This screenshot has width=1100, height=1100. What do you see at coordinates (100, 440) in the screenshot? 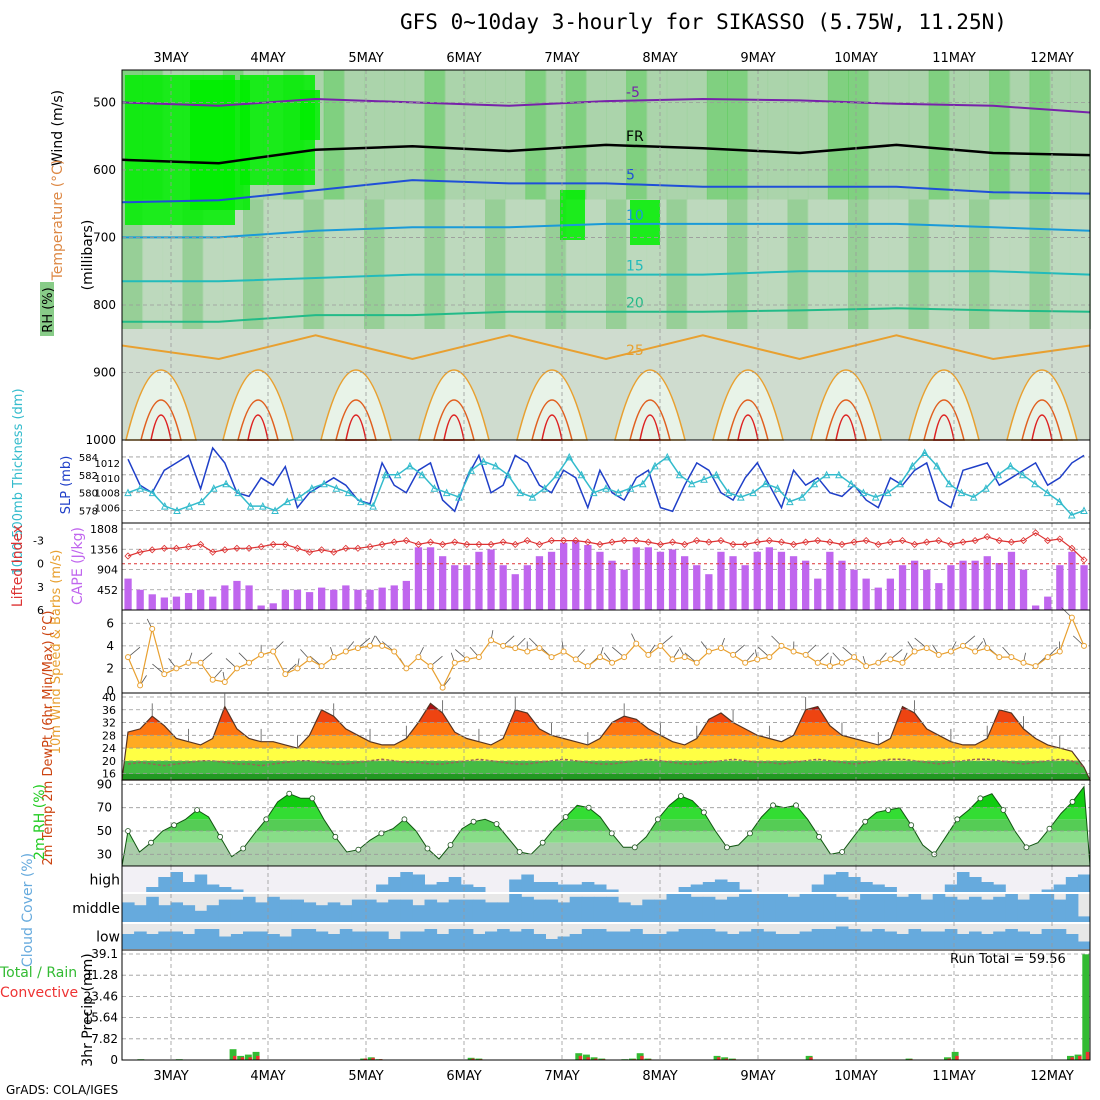
I see `pressure-tick-label: 1000` at bounding box center [100, 440].